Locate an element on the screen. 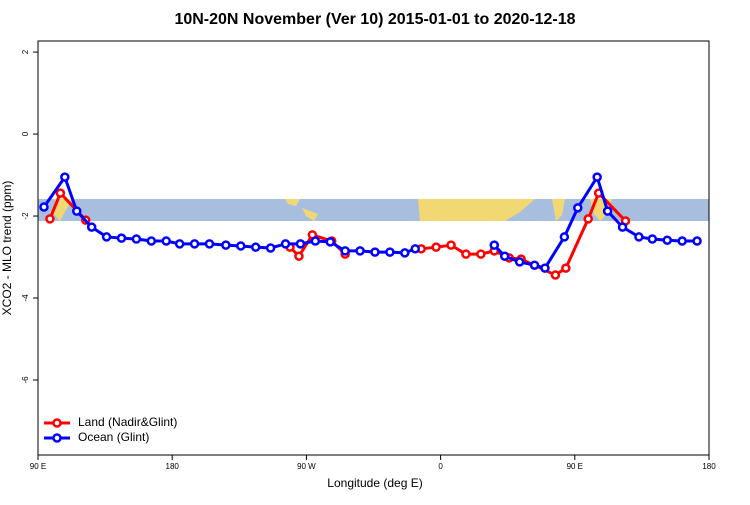  y-tick-label: 0 is located at coordinates (25, 133).